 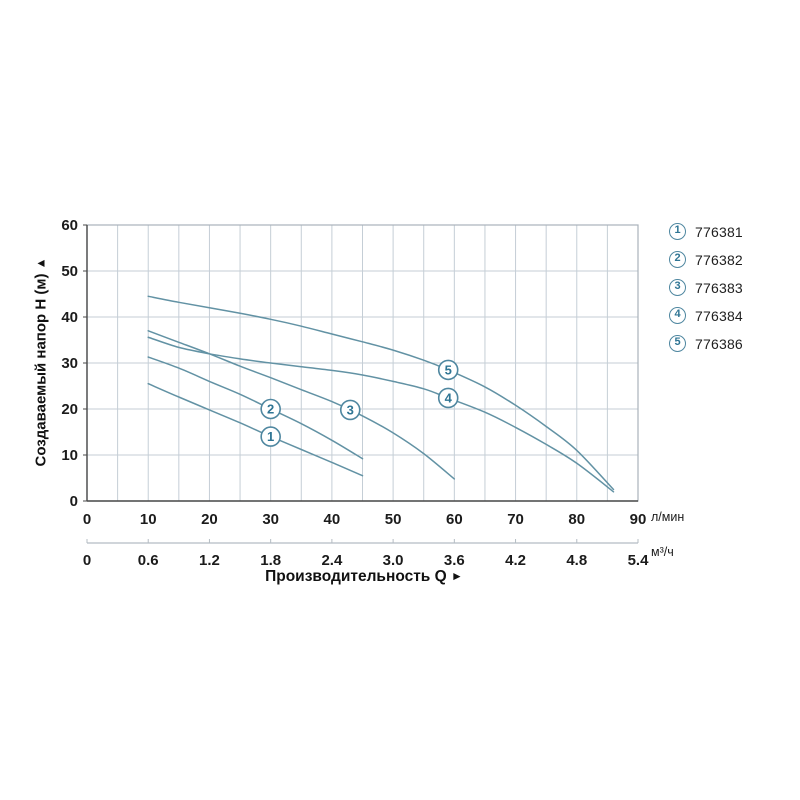 I want to click on y-tick-label: 10, so click(x=69, y=455).